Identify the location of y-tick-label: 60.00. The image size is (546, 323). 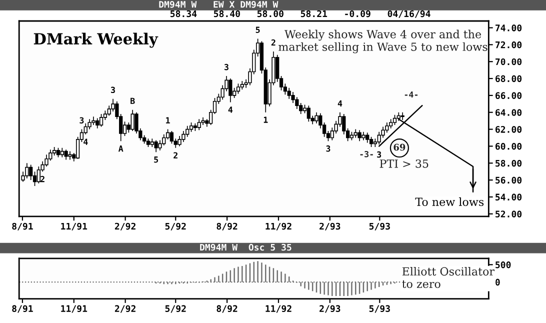
(508, 146).